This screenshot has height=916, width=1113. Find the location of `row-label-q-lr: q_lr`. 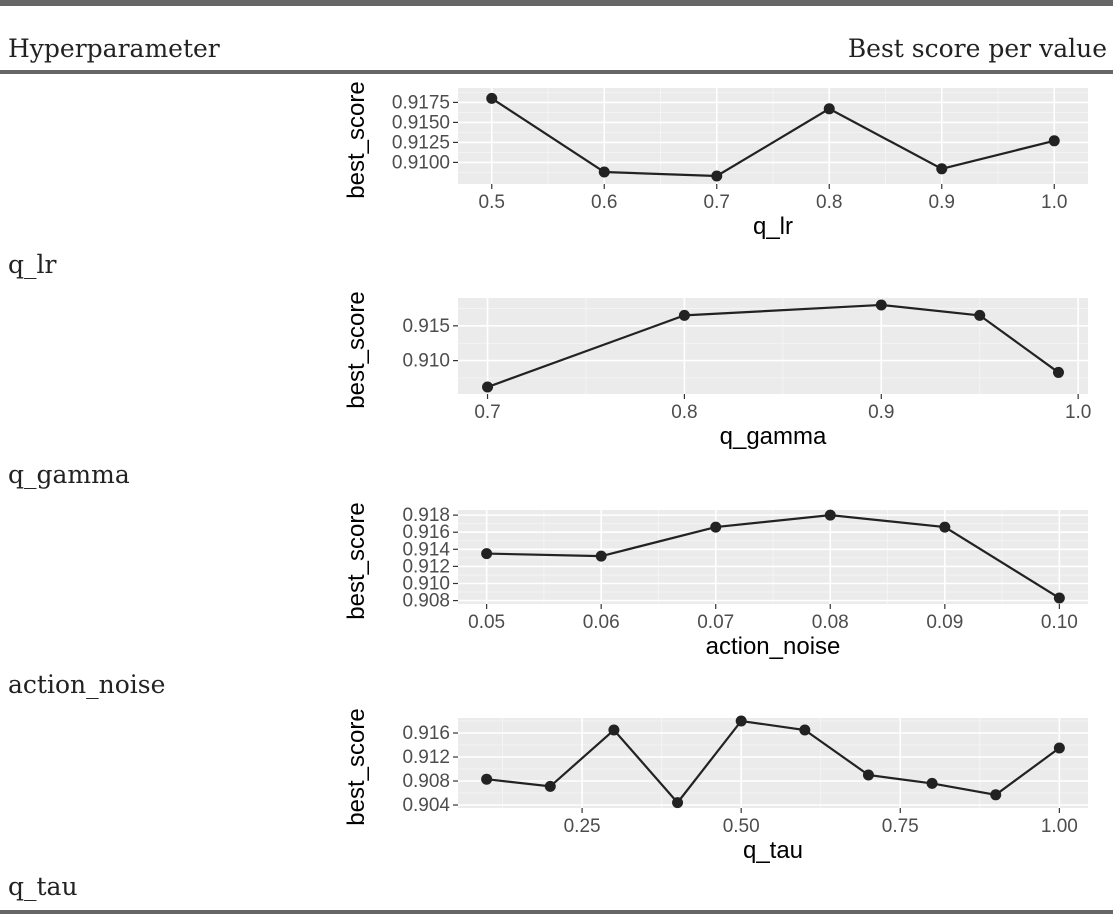

row-label-q-lr: q_lr is located at coordinates (32, 264).